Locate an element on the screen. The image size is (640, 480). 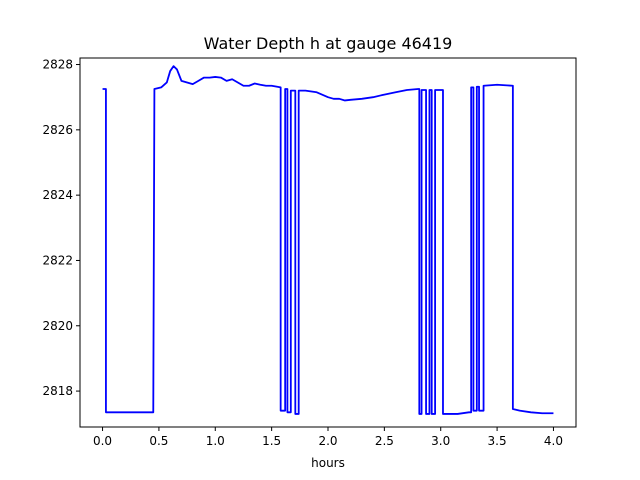
x-tick-label: 2.5 is located at coordinates (384, 441).